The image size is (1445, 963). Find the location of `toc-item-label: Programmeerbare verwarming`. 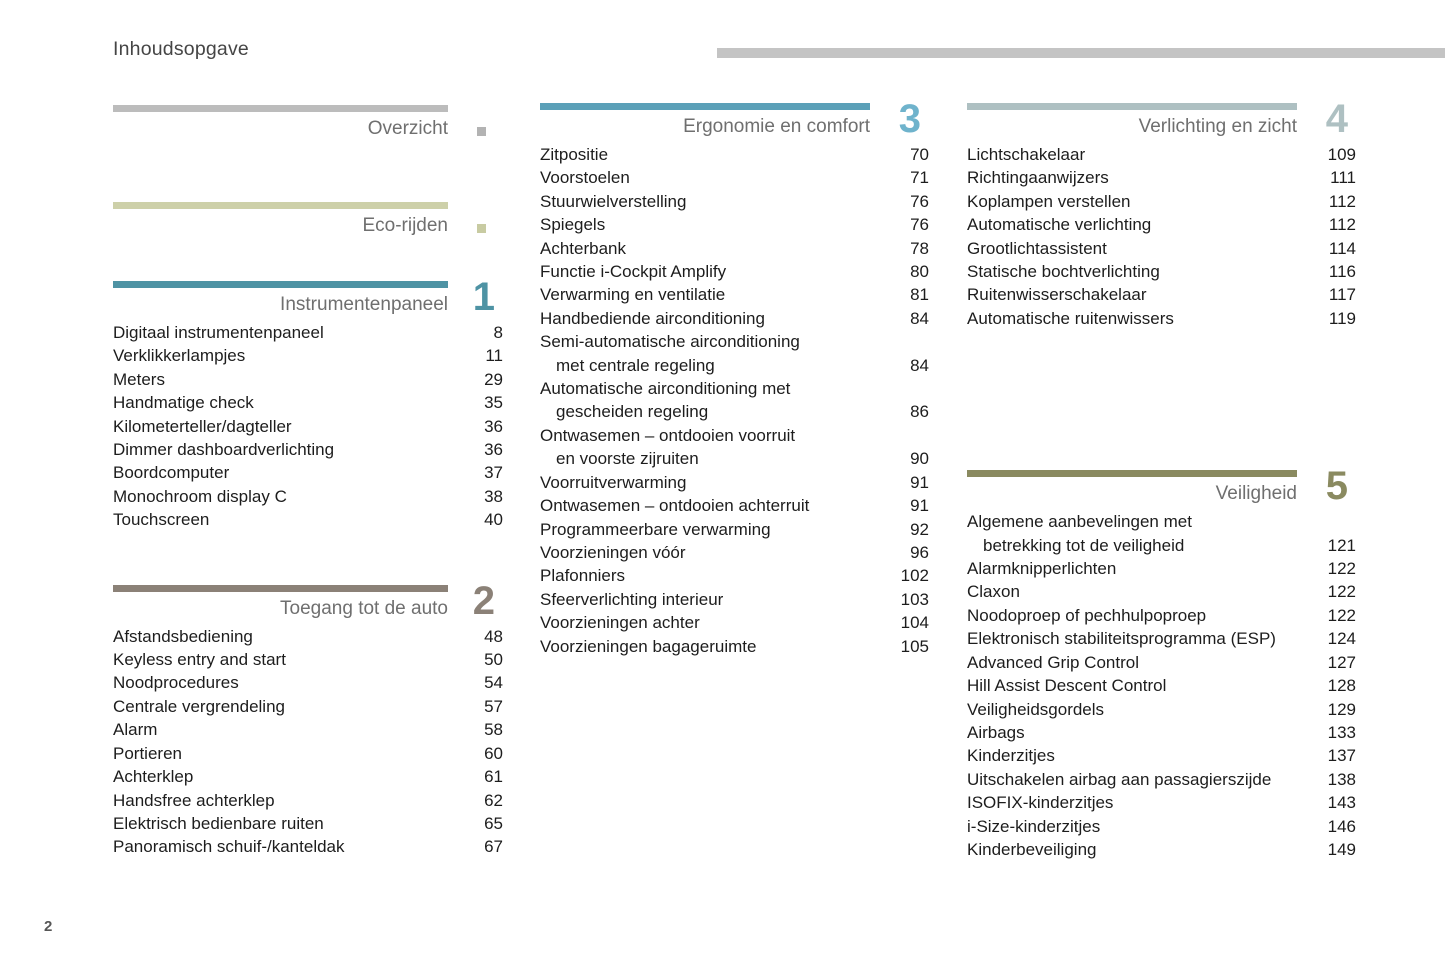

toc-item-label: Programmeerbare verwarming is located at coordinates (655, 529).